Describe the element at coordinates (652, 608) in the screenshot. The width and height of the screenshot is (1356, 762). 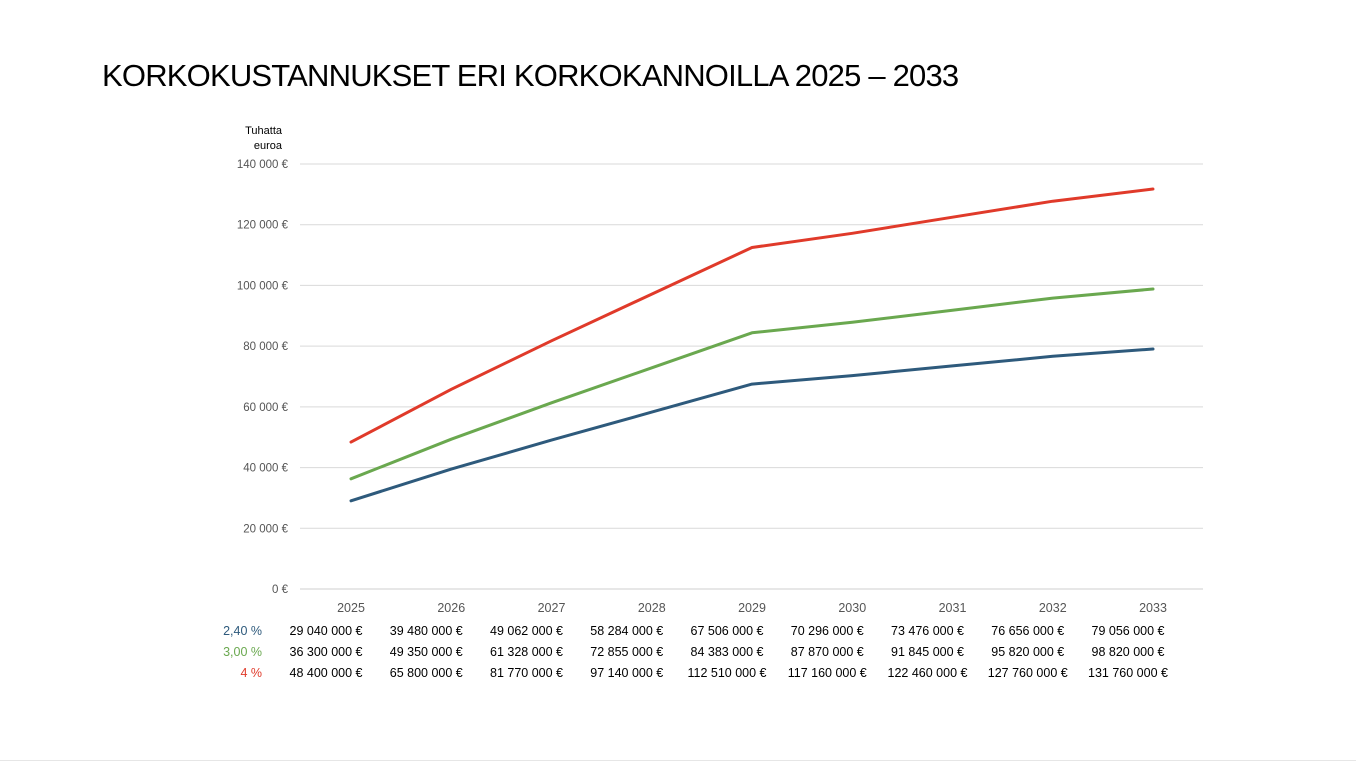
I see `x-tick-label: 2028` at that location.